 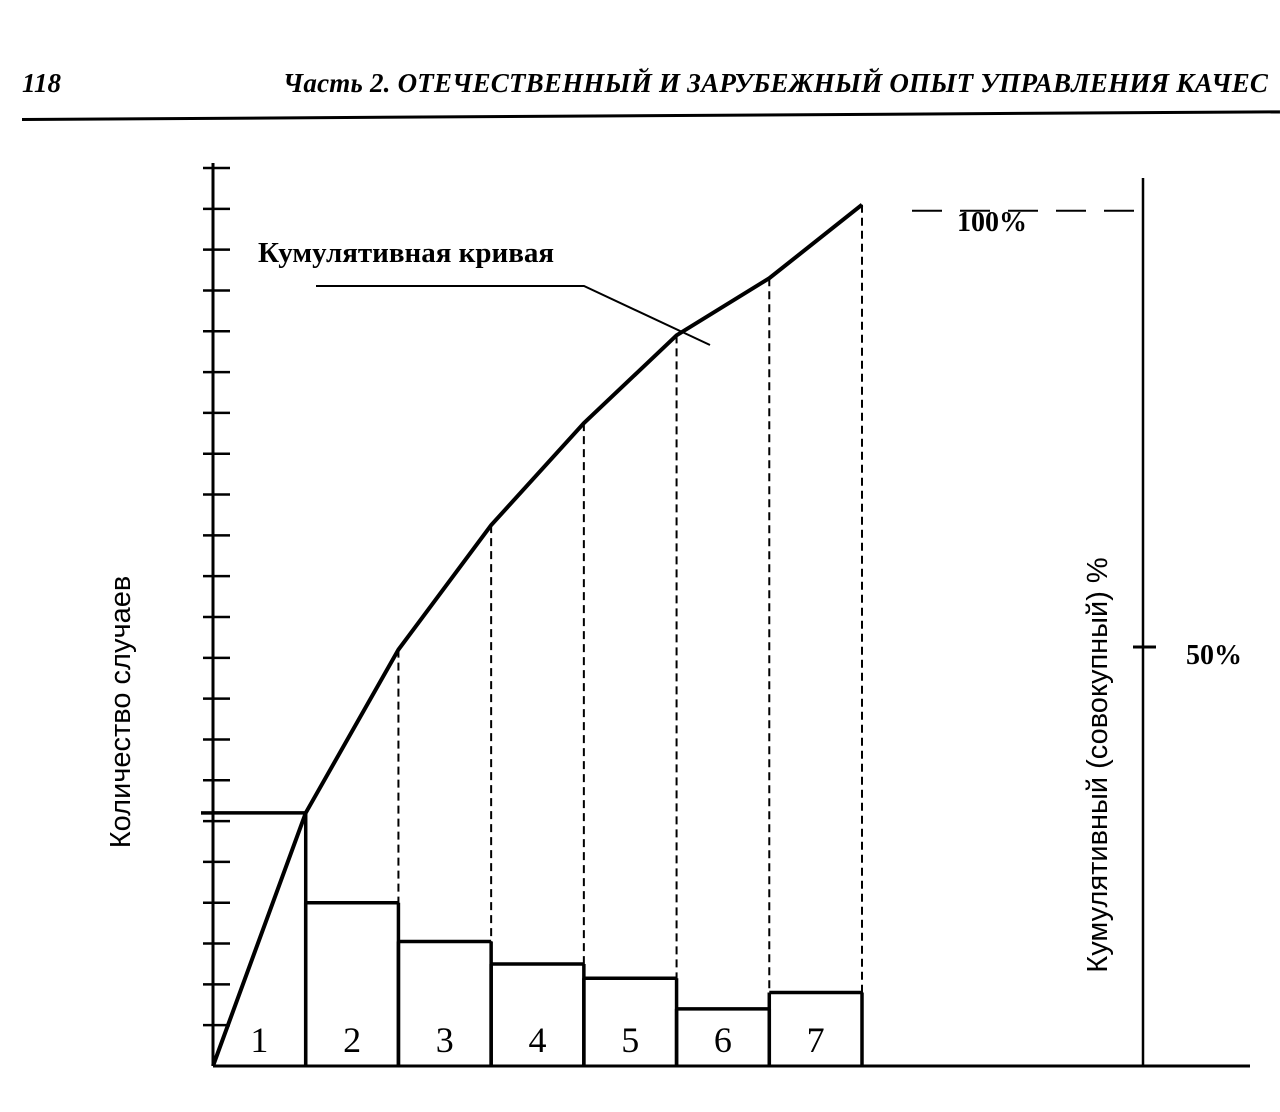 I want to click on bar-label-2: 2, so click(x=352, y=1040).